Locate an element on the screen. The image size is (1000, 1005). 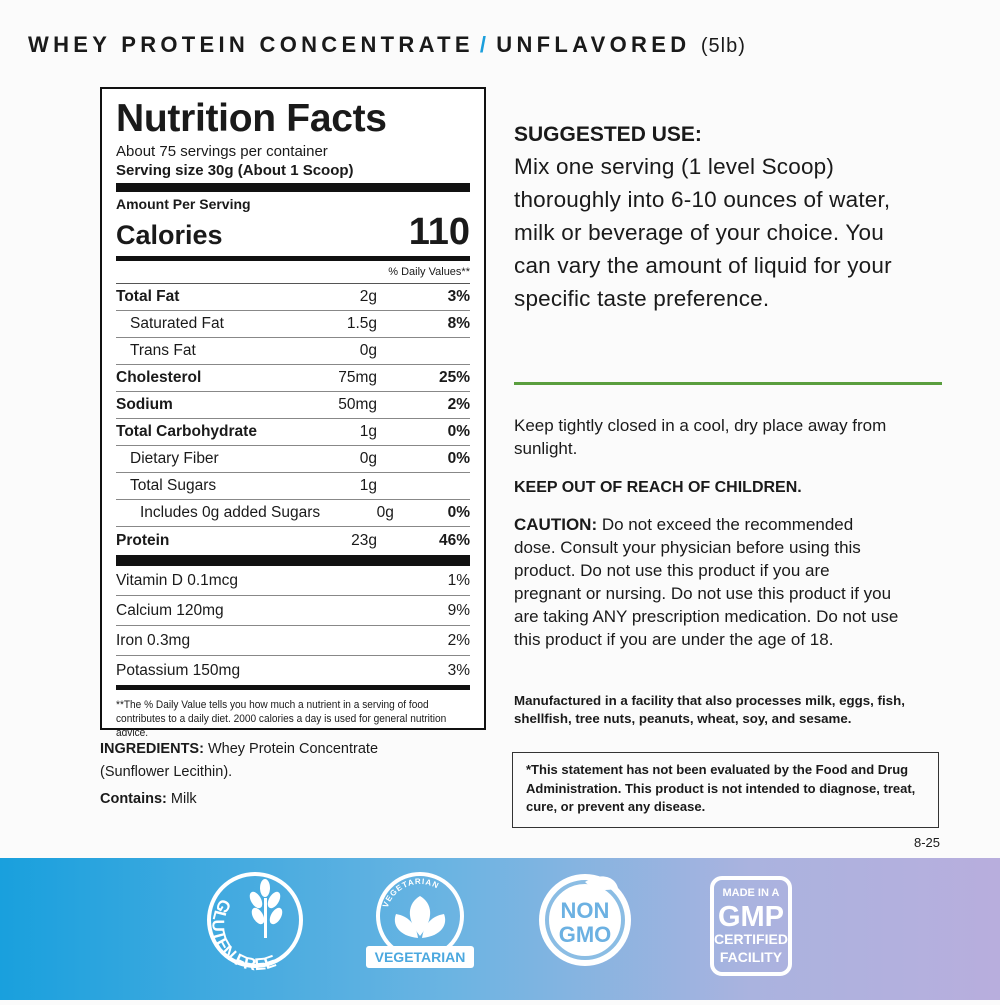
nutrient-name: Saturated Fat is located at coordinates (177, 323).